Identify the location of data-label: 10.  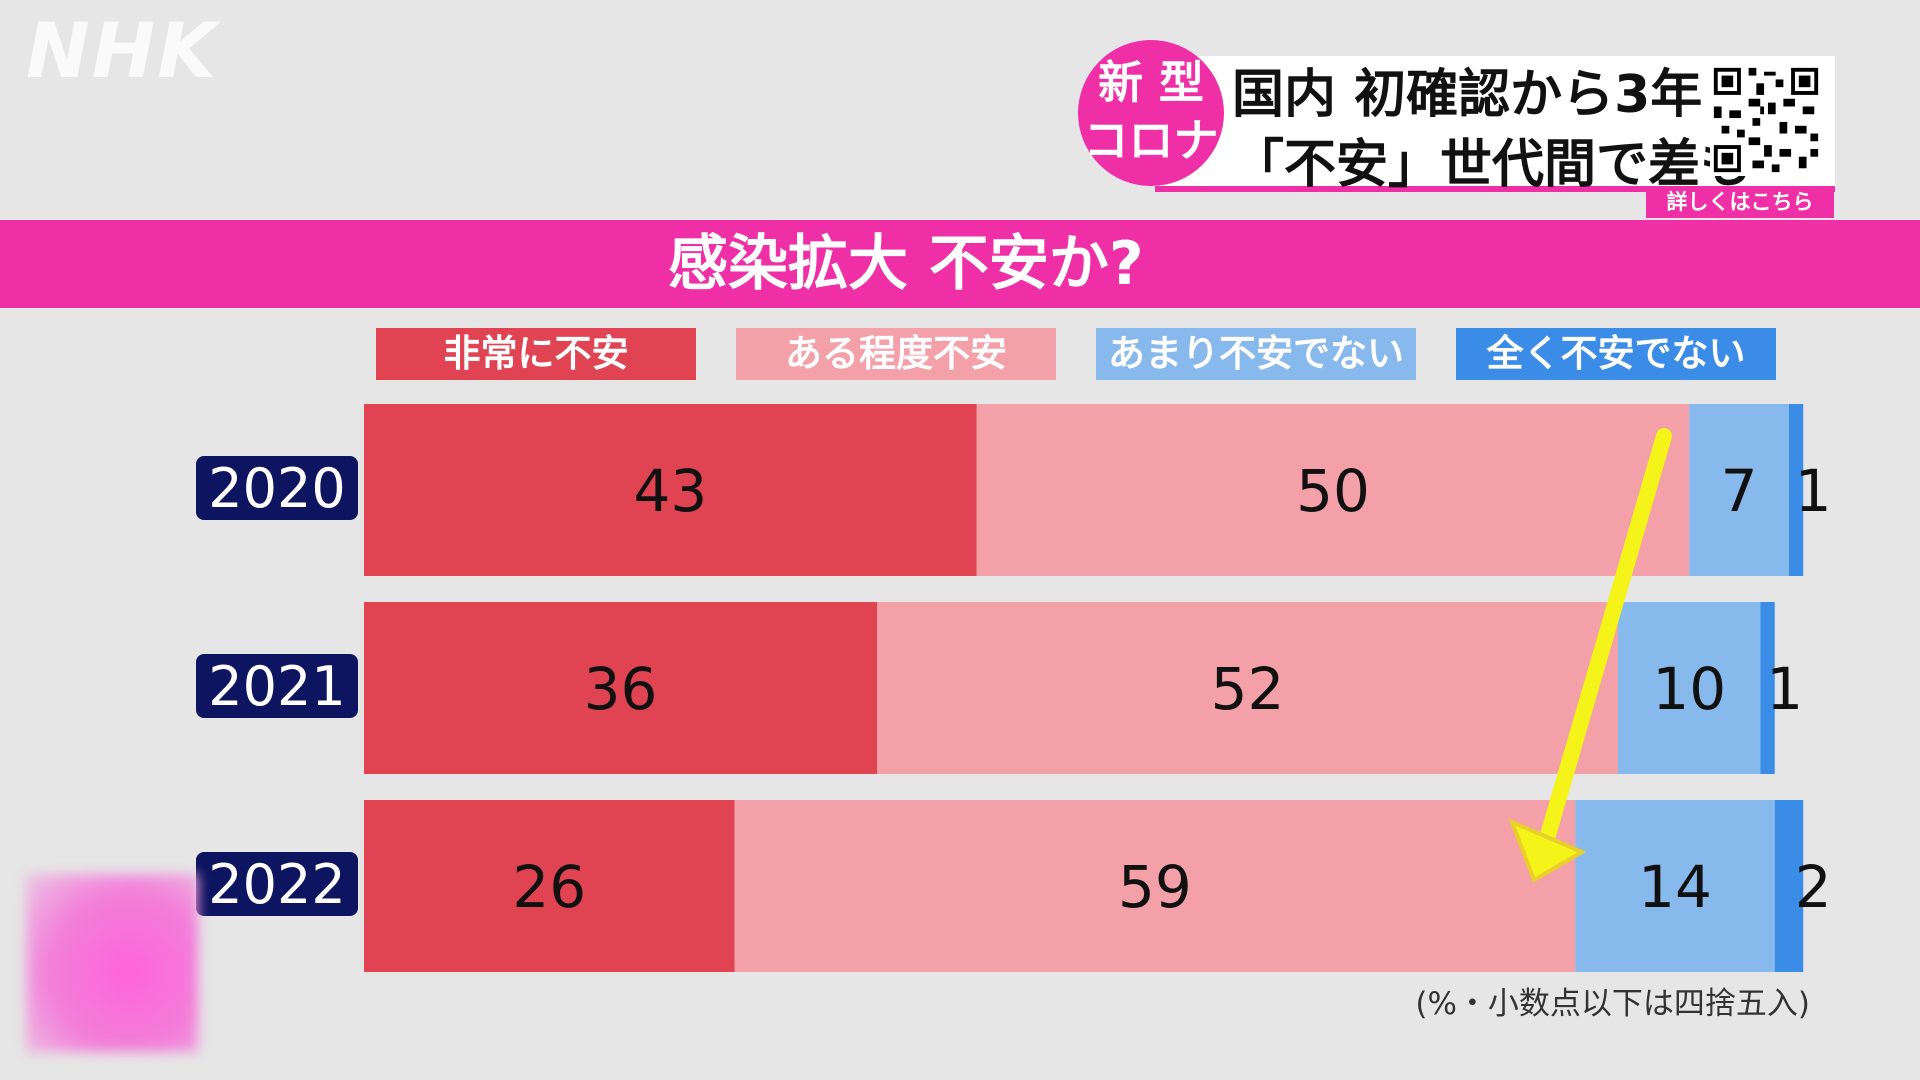
(1689, 689).